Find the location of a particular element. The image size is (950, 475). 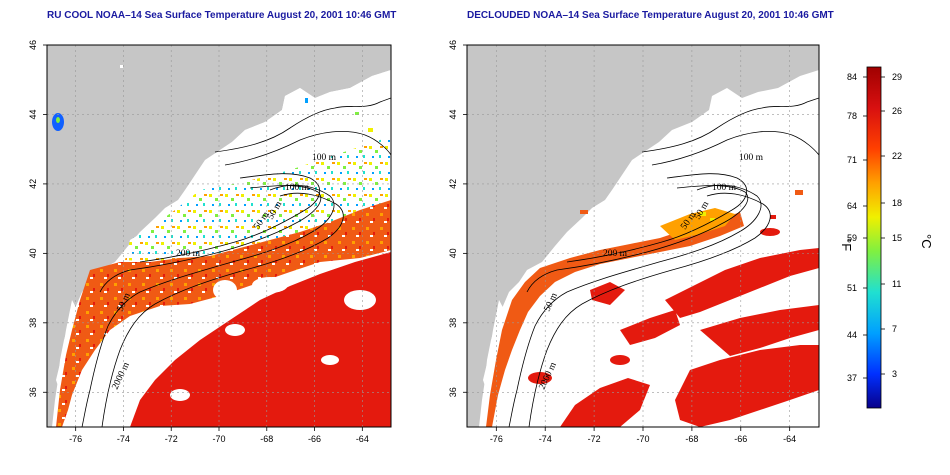

colorbar-fahrenheit-tick-label: 64 is located at coordinates (852, 206).